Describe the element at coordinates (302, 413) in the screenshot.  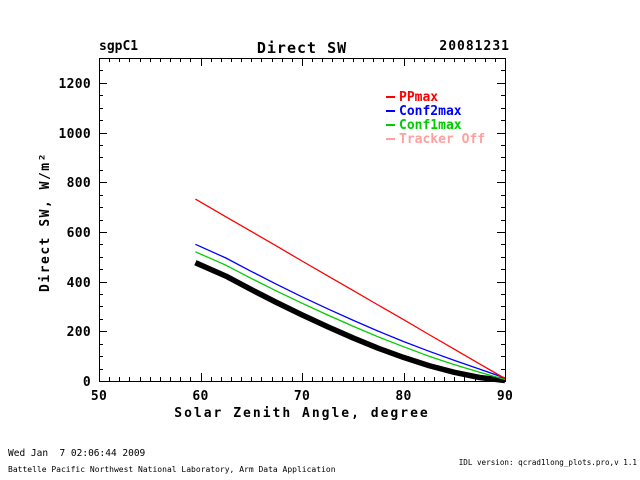
I see `x-axis-title: Solar Zenith Angle, degree` at that location.